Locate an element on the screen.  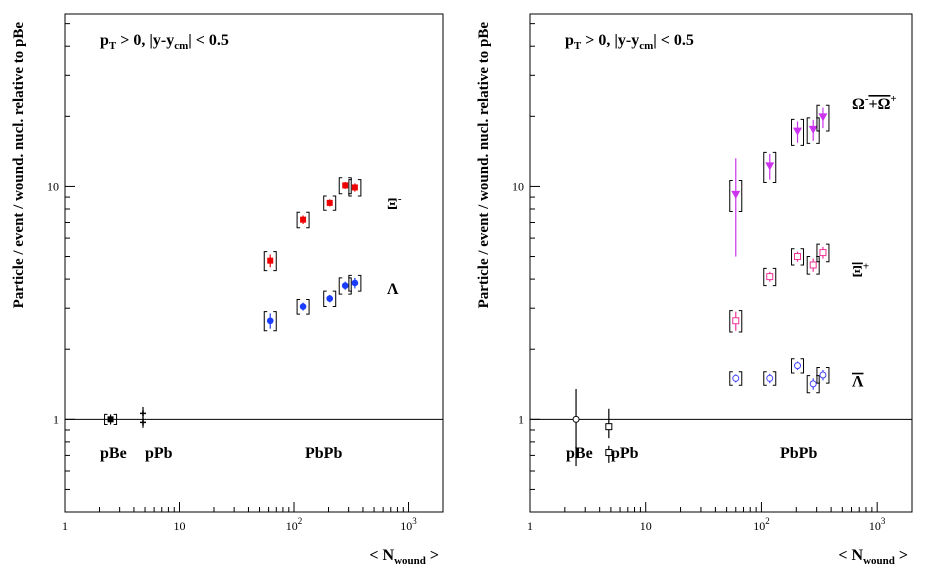
system-label: PbPb is located at coordinates (323, 453).